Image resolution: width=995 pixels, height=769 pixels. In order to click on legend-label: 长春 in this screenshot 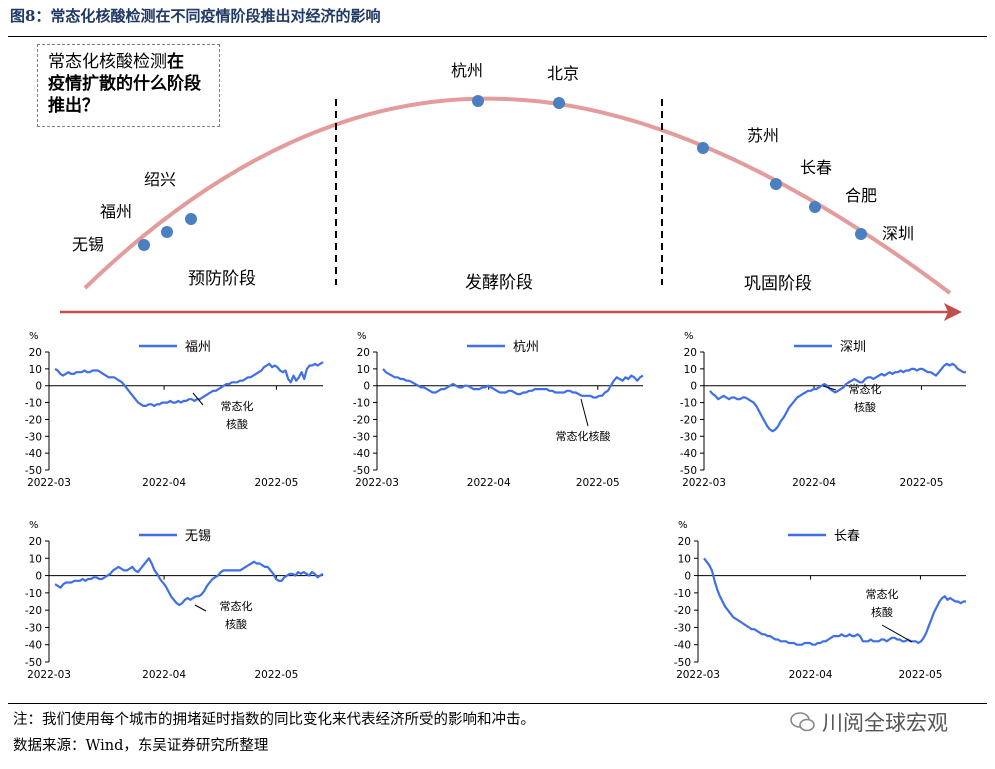, I will do `click(847, 536)`.